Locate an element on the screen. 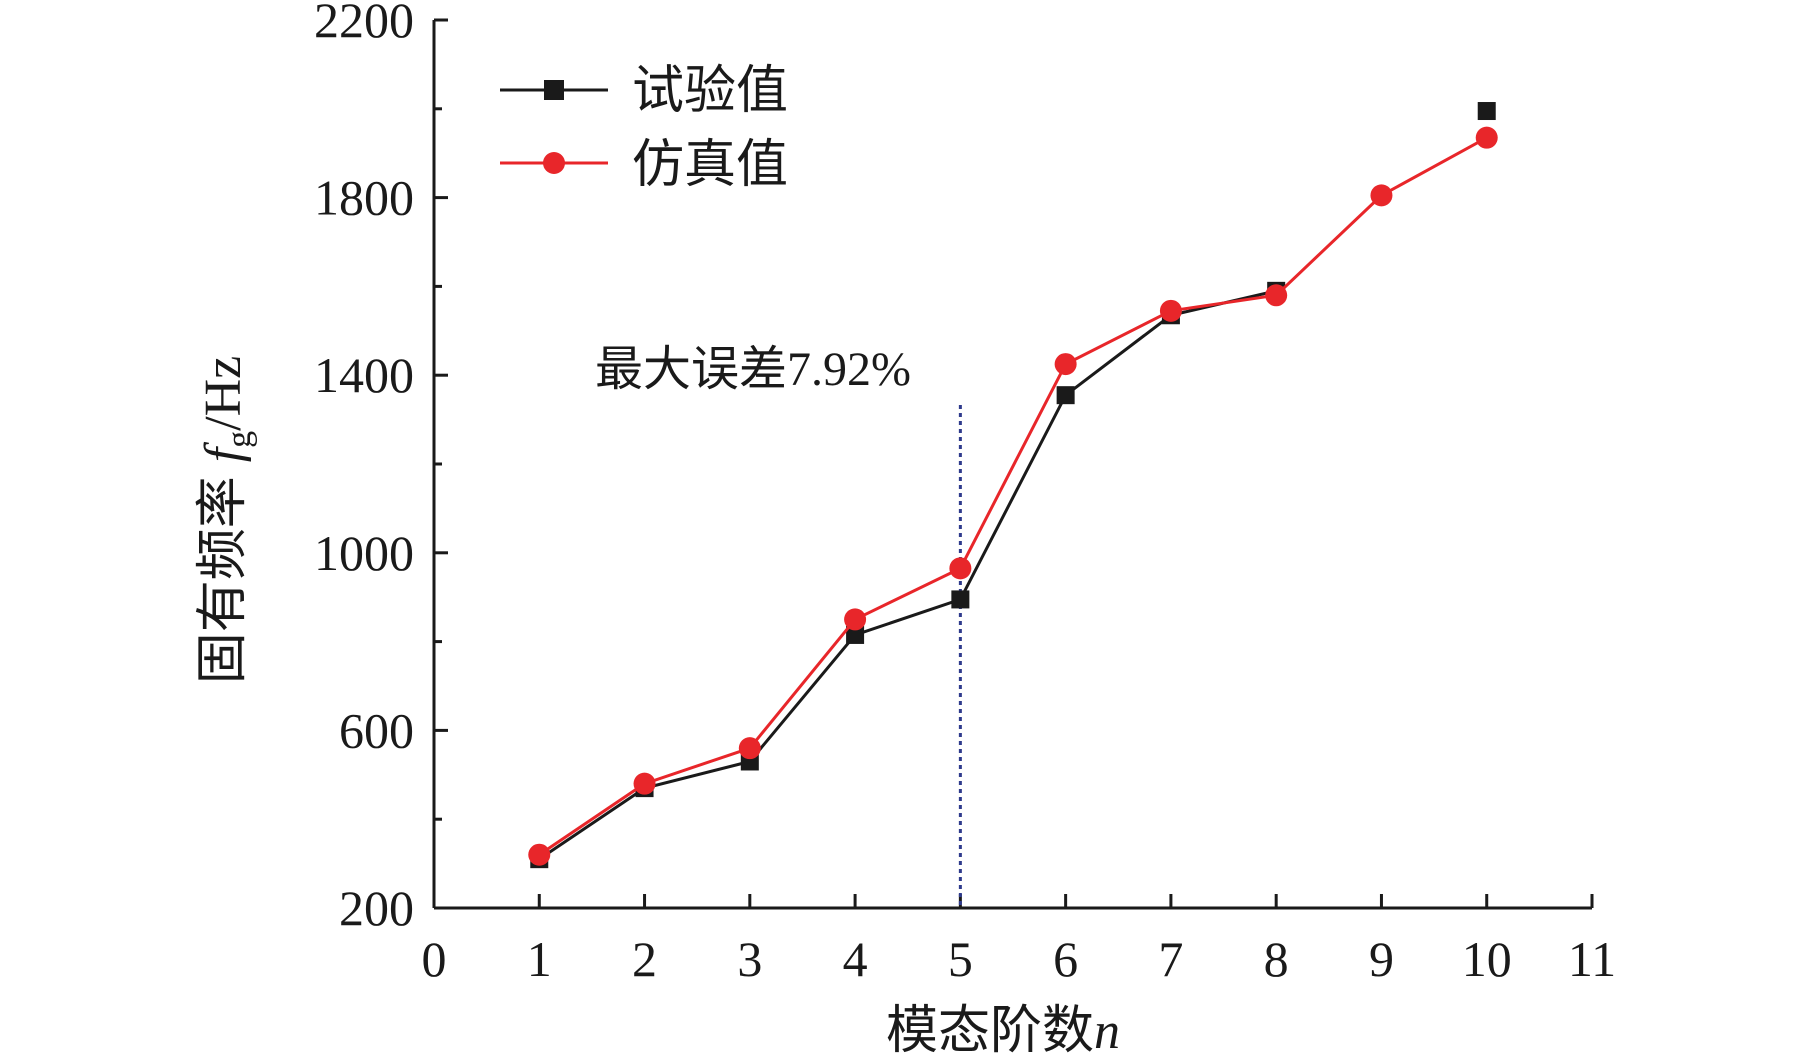 This screenshot has width=1819, height=1063. x-tick-label: 0 is located at coordinates (434, 959).